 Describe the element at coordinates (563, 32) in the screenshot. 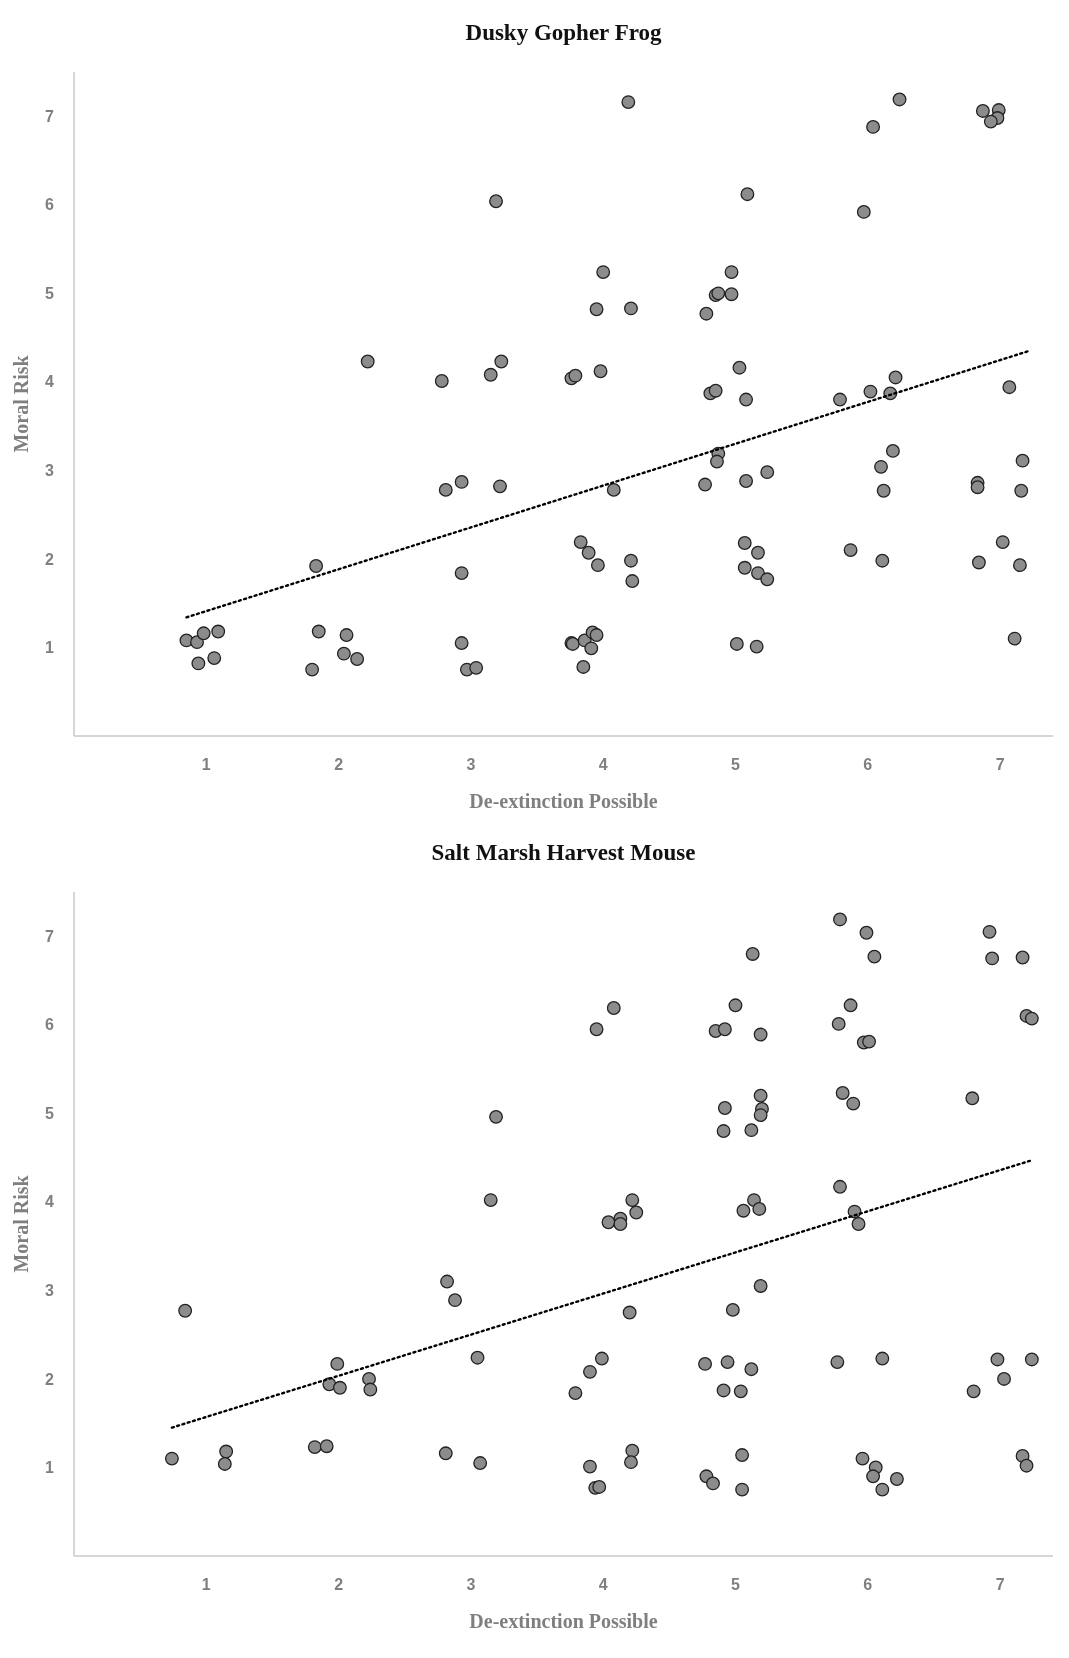

I see `chart-title: Dusky Gopher Frog` at that location.